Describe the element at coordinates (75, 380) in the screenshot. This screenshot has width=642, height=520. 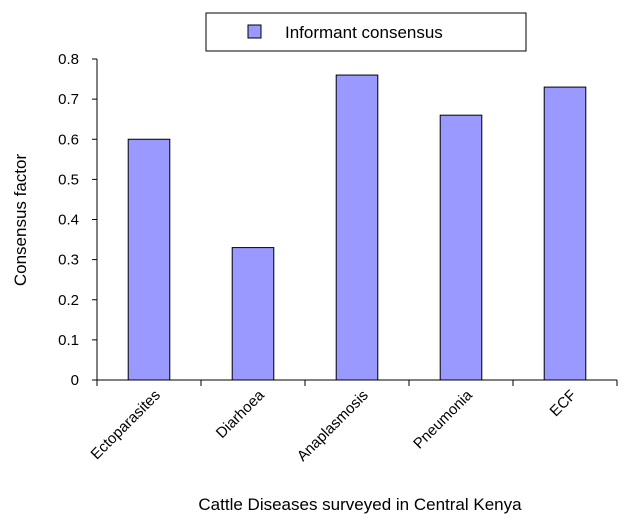
I see `y-tick-label: 0` at that location.